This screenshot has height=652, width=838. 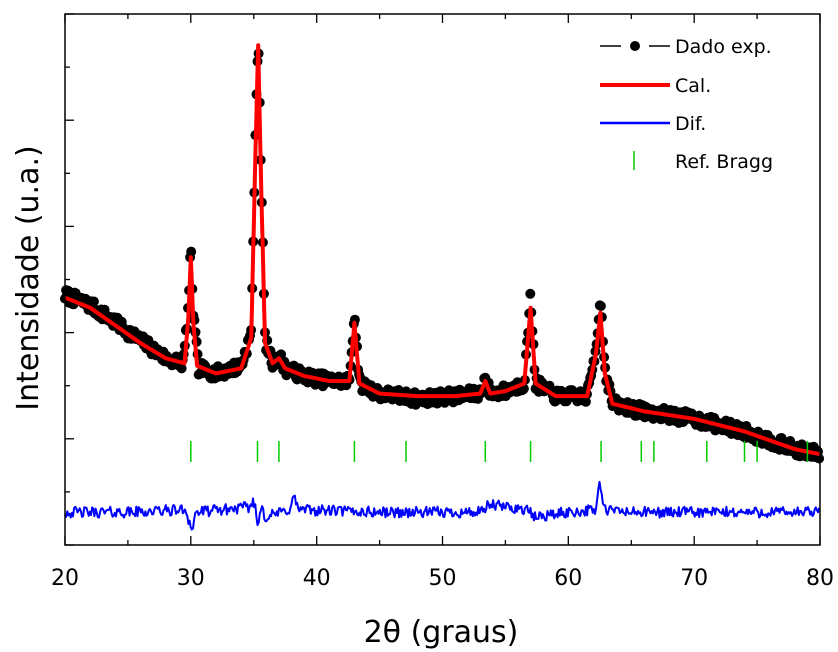 What do you see at coordinates (690, 124) in the screenshot?
I see `legend-label-dif: Dif.` at bounding box center [690, 124].